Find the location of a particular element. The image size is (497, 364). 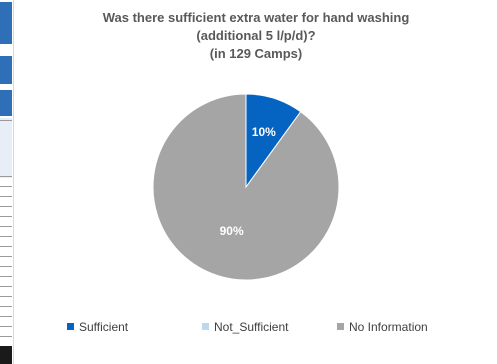

chart-legend: Sufficient Not_Sufficient No Information is located at coordinates (255, 328).